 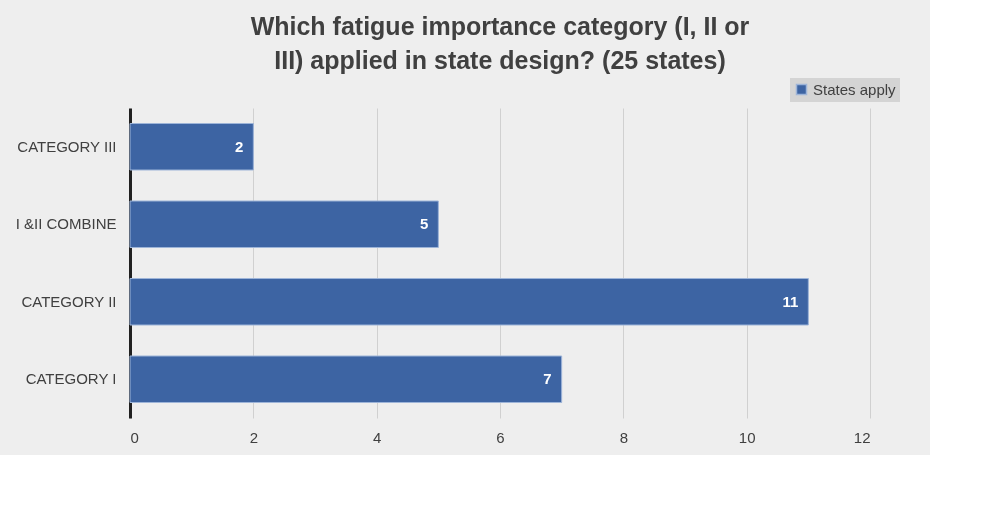 I want to click on y-tick-label: CATEGORY I, so click(x=71, y=379).